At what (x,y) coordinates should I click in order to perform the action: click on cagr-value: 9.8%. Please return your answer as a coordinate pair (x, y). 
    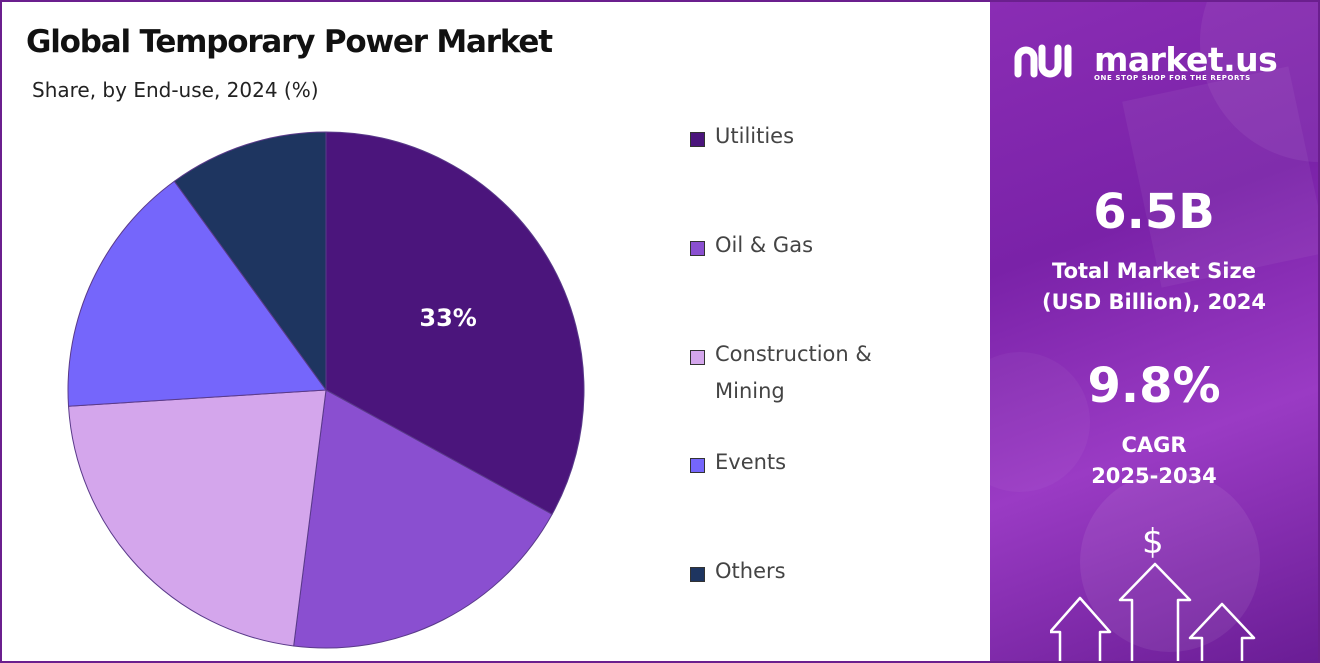
    Looking at the image, I should click on (1154, 386).